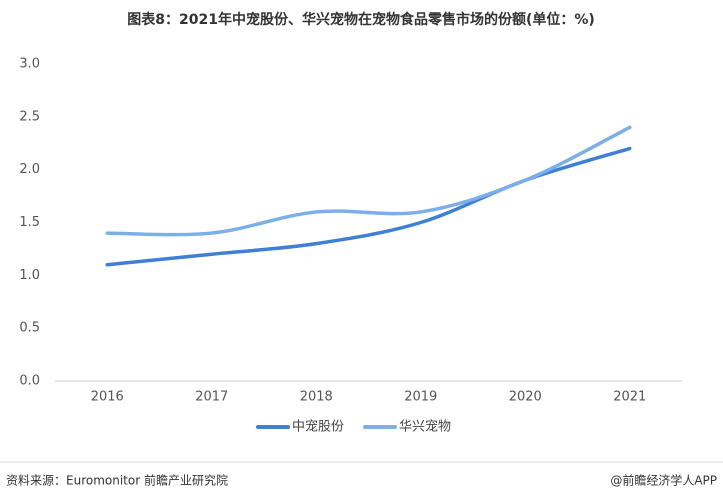  I want to click on legend-label: 华兴宠物, so click(425, 427).